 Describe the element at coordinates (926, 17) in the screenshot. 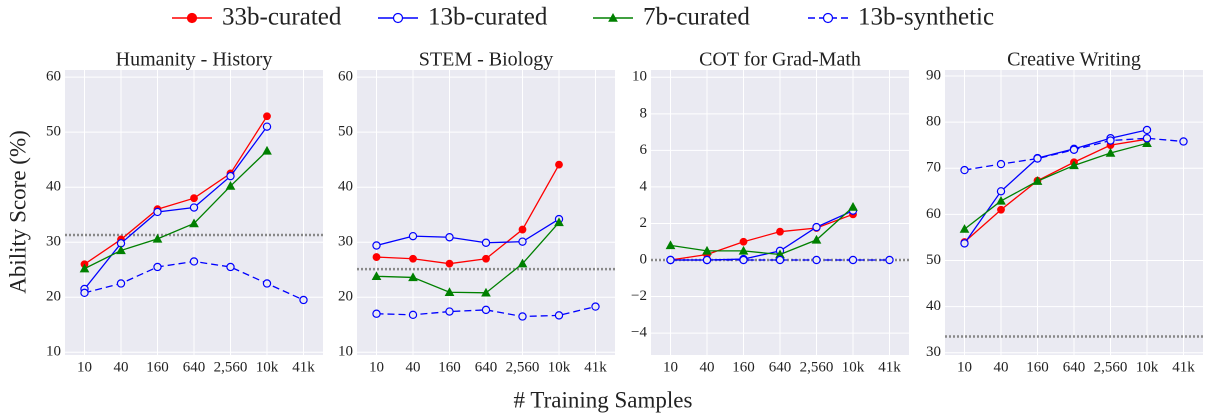

I see `legend-label: 13b-synthetic` at that location.